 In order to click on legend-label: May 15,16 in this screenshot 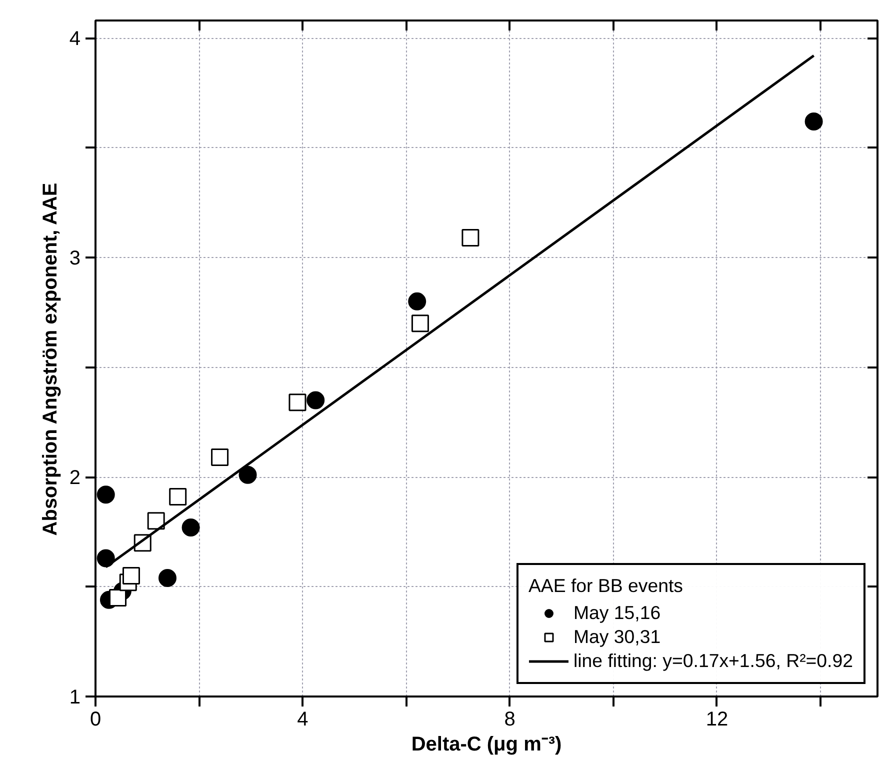, I will do `click(617, 613)`.